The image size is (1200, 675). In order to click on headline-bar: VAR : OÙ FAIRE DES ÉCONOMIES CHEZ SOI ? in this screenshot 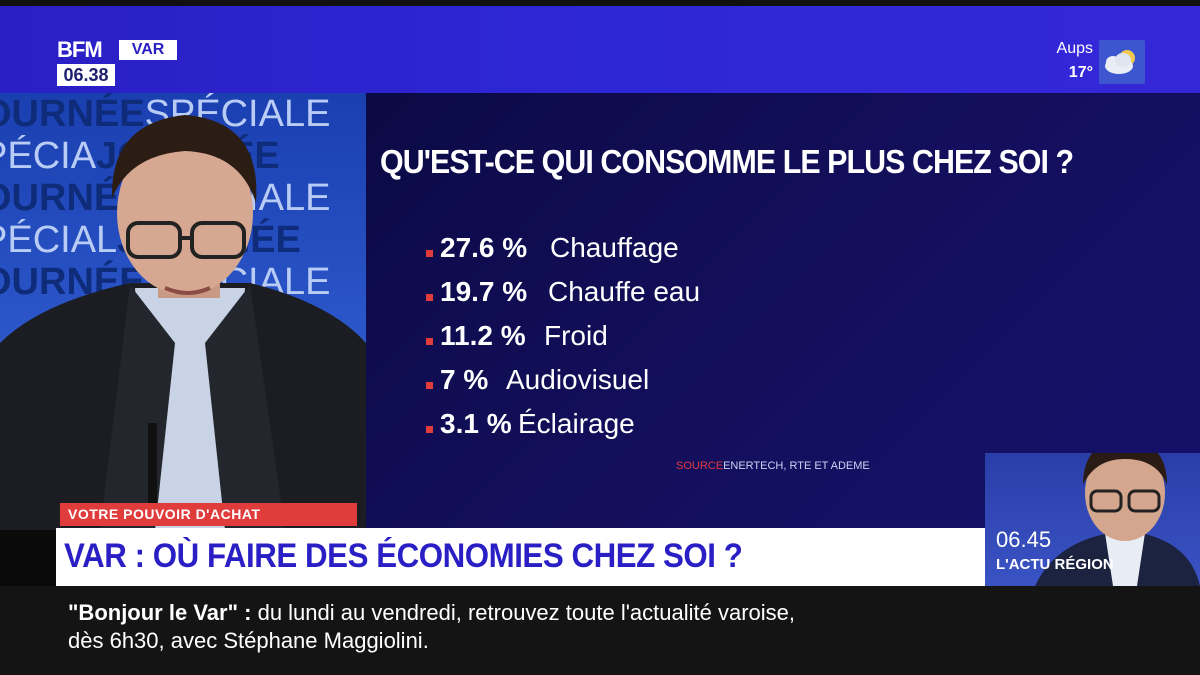, I will do `click(520, 557)`.